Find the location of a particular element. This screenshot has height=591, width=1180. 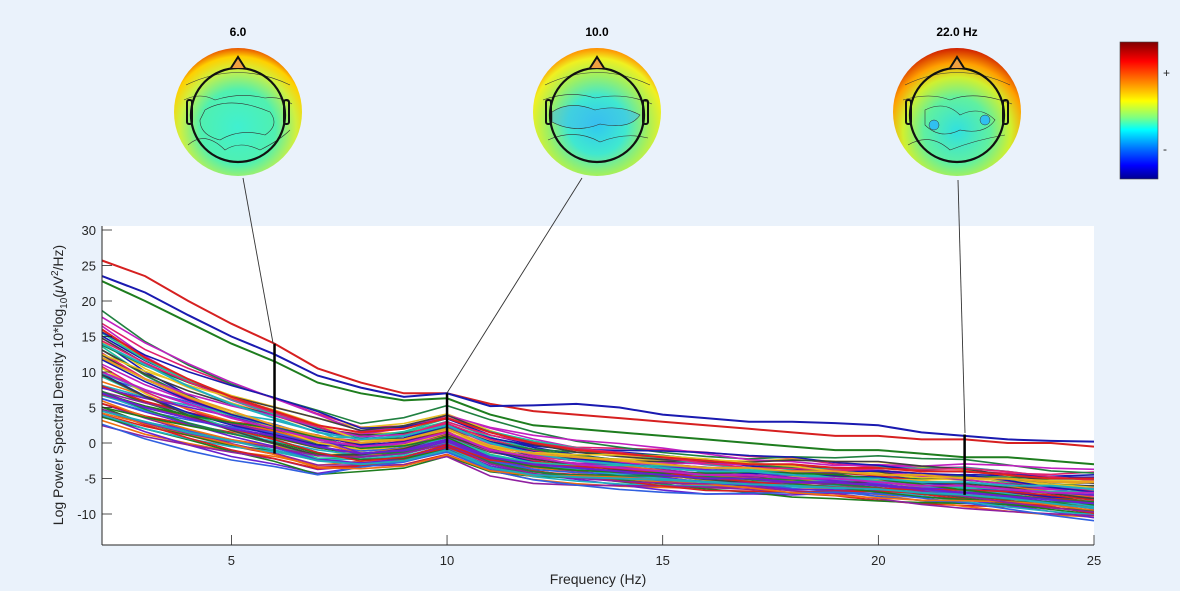

y-ticks: 30 25 20 15 10 5 0 -5 -10 is located at coordinates (94, 372).